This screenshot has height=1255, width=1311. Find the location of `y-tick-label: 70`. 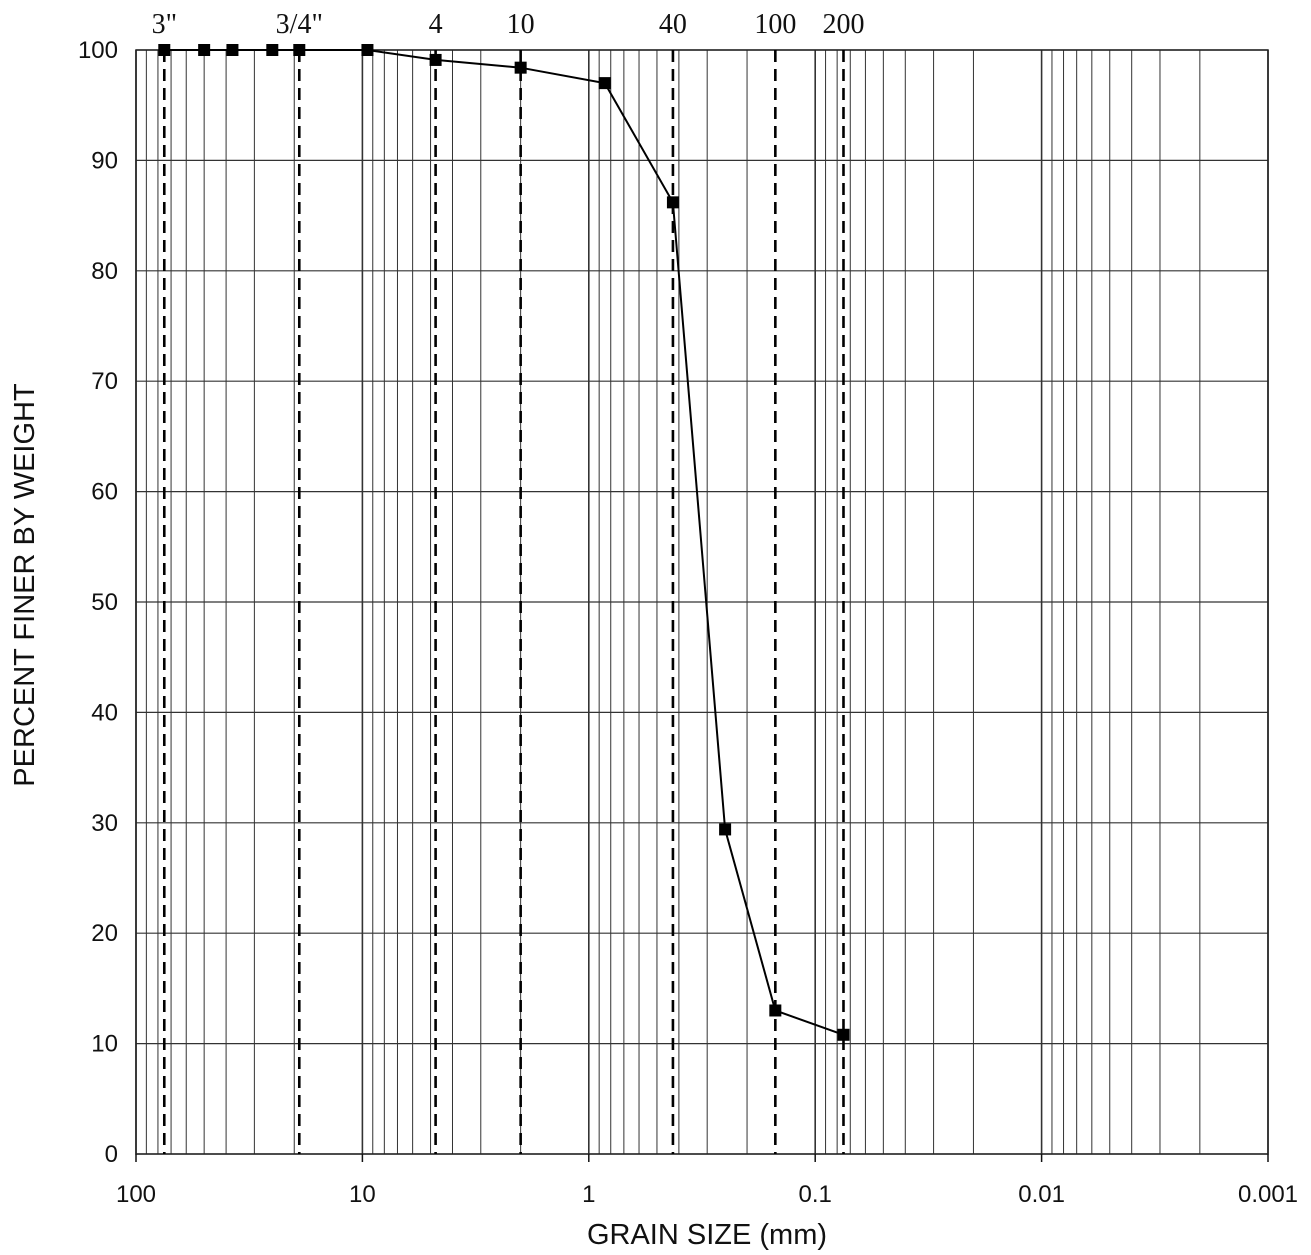

y-tick-label: 70 is located at coordinates (104, 381).